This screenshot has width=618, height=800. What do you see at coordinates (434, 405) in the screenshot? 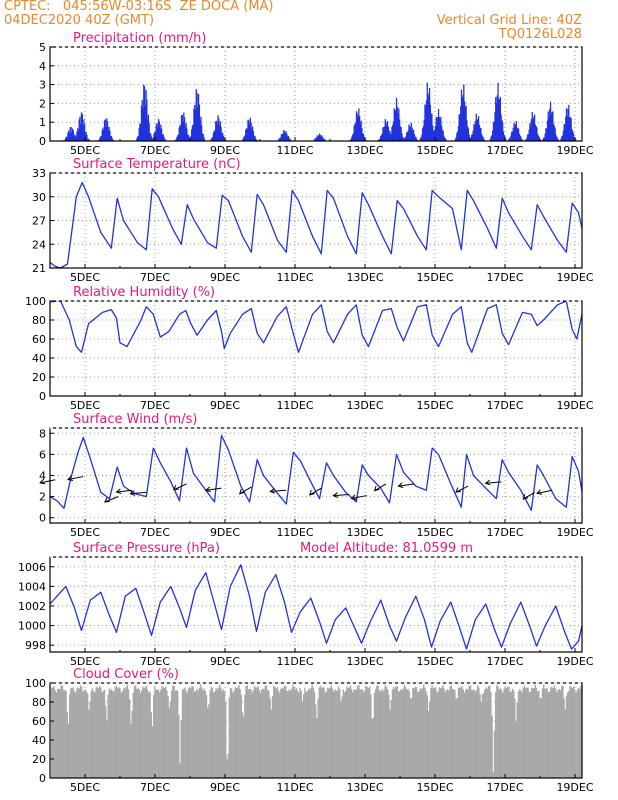
I see `x-tick-label: 15DEC` at bounding box center [434, 405].